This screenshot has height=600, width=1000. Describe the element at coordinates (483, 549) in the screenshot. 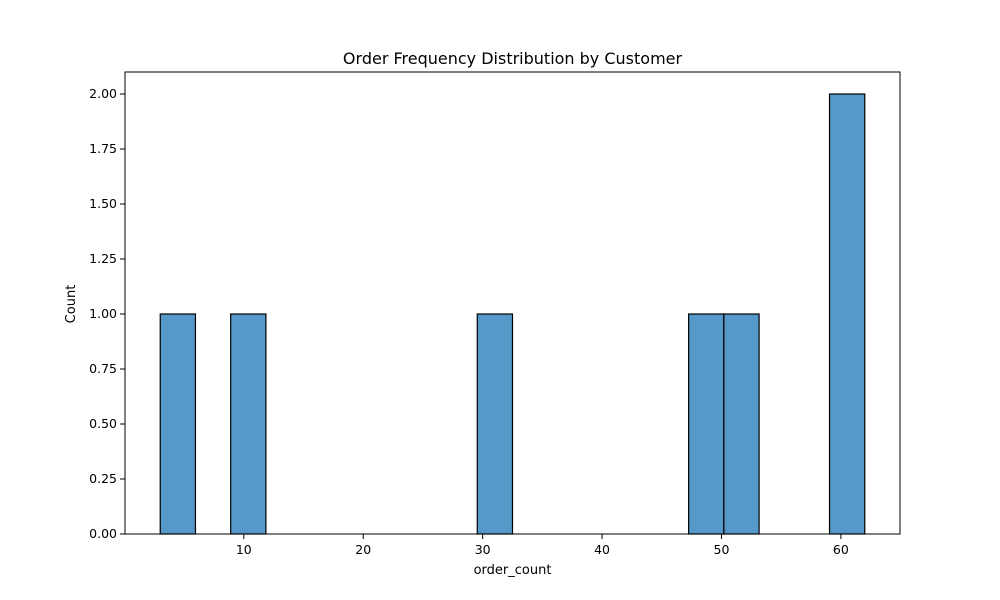

I see `x-tick-label: 30` at that location.